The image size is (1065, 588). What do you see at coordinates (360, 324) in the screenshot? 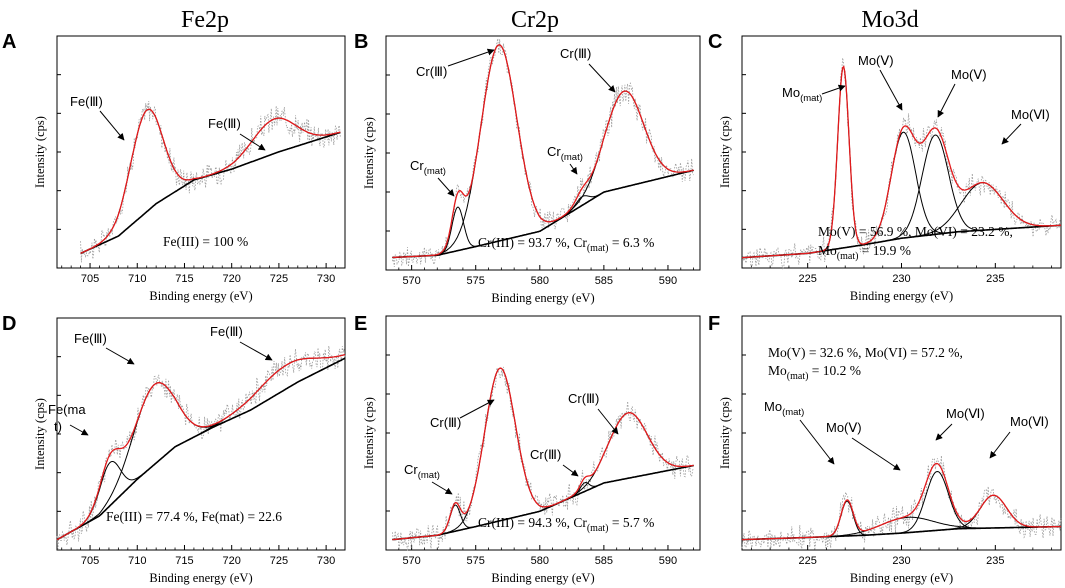
I see `panel-letter-e: E` at bounding box center [360, 324].